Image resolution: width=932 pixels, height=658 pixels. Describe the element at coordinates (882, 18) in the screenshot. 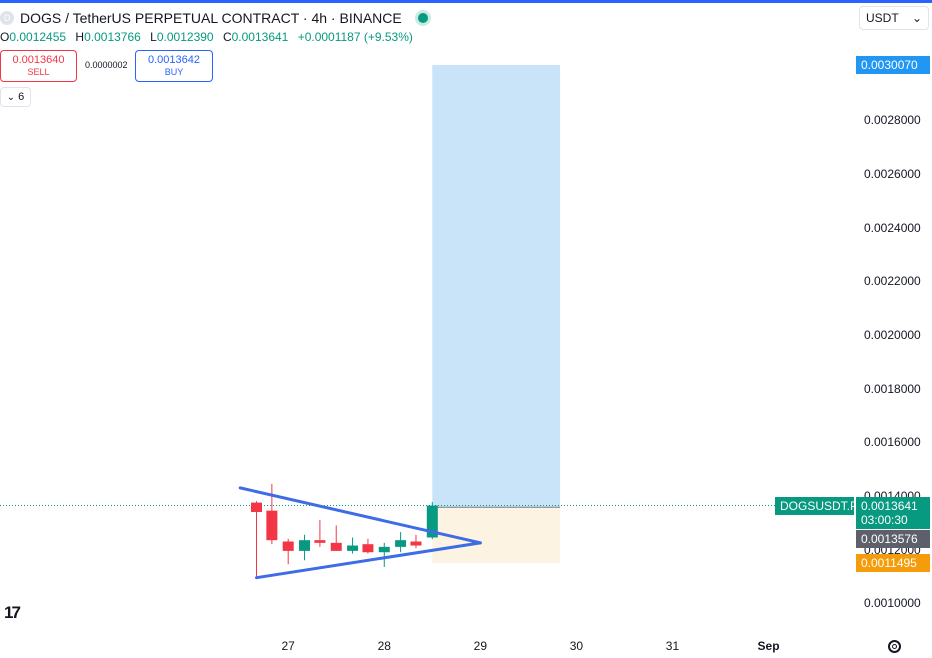

I see `currency-label: USDT` at that location.